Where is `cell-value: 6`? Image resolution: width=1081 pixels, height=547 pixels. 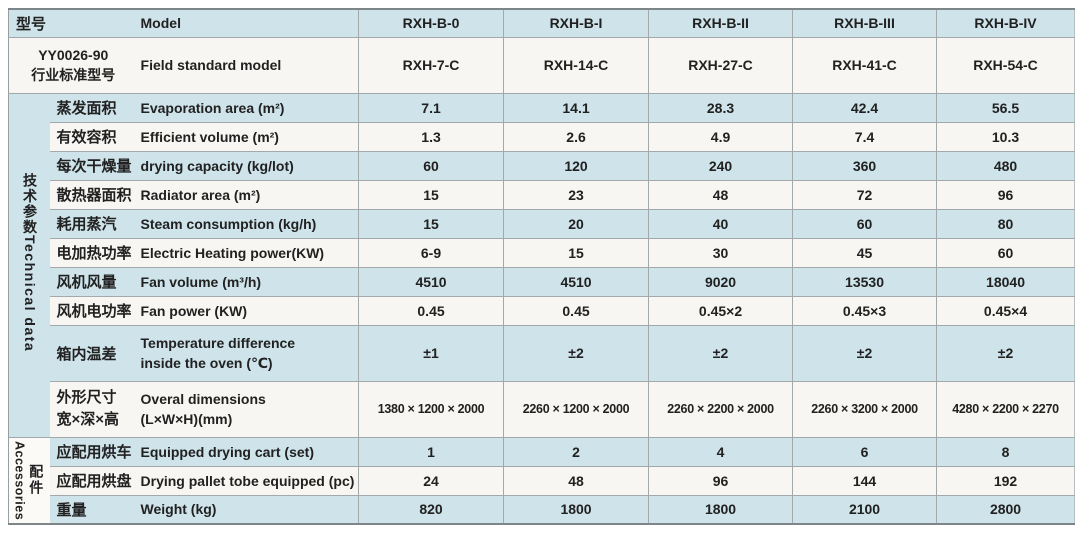 cell-value: 6 is located at coordinates (864, 452).